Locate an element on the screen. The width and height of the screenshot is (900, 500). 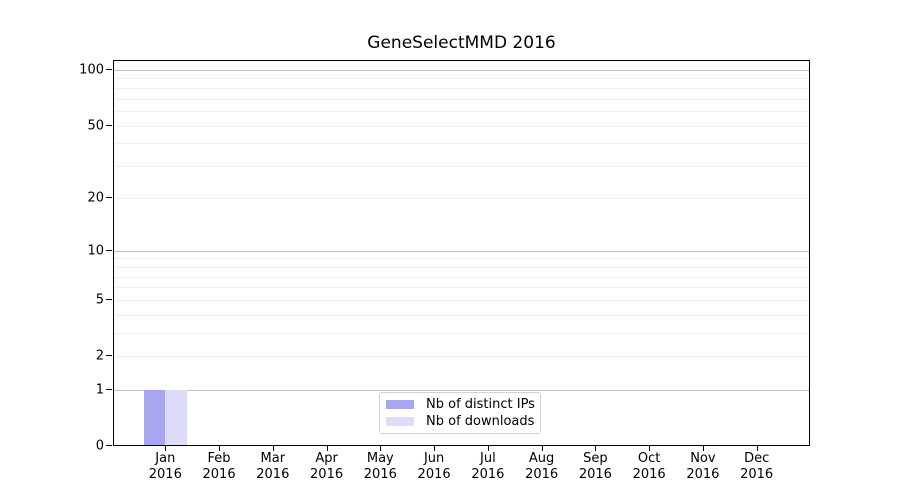
y-tick-label: 0 is located at coordinates (99, 446).